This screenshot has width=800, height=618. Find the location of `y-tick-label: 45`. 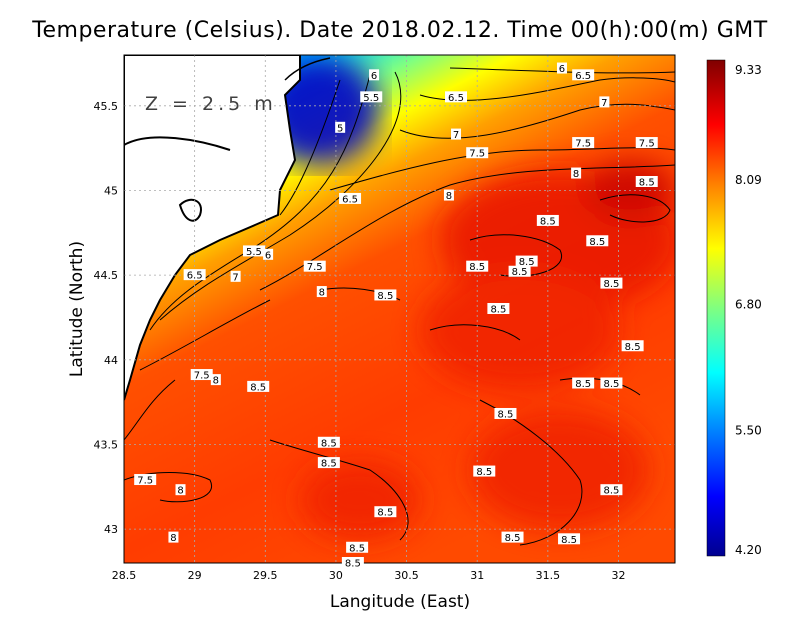

y-tick-label: 45 is located at coordinates (111, 190).